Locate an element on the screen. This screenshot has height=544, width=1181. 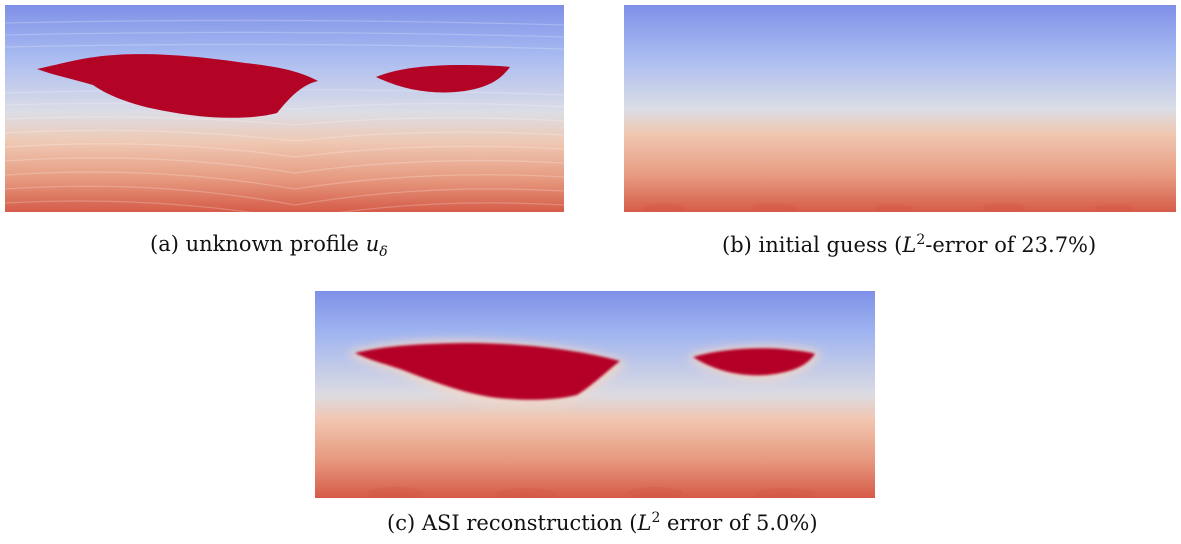
caption-a-subscript: δ is located at coordinates (383, 252).